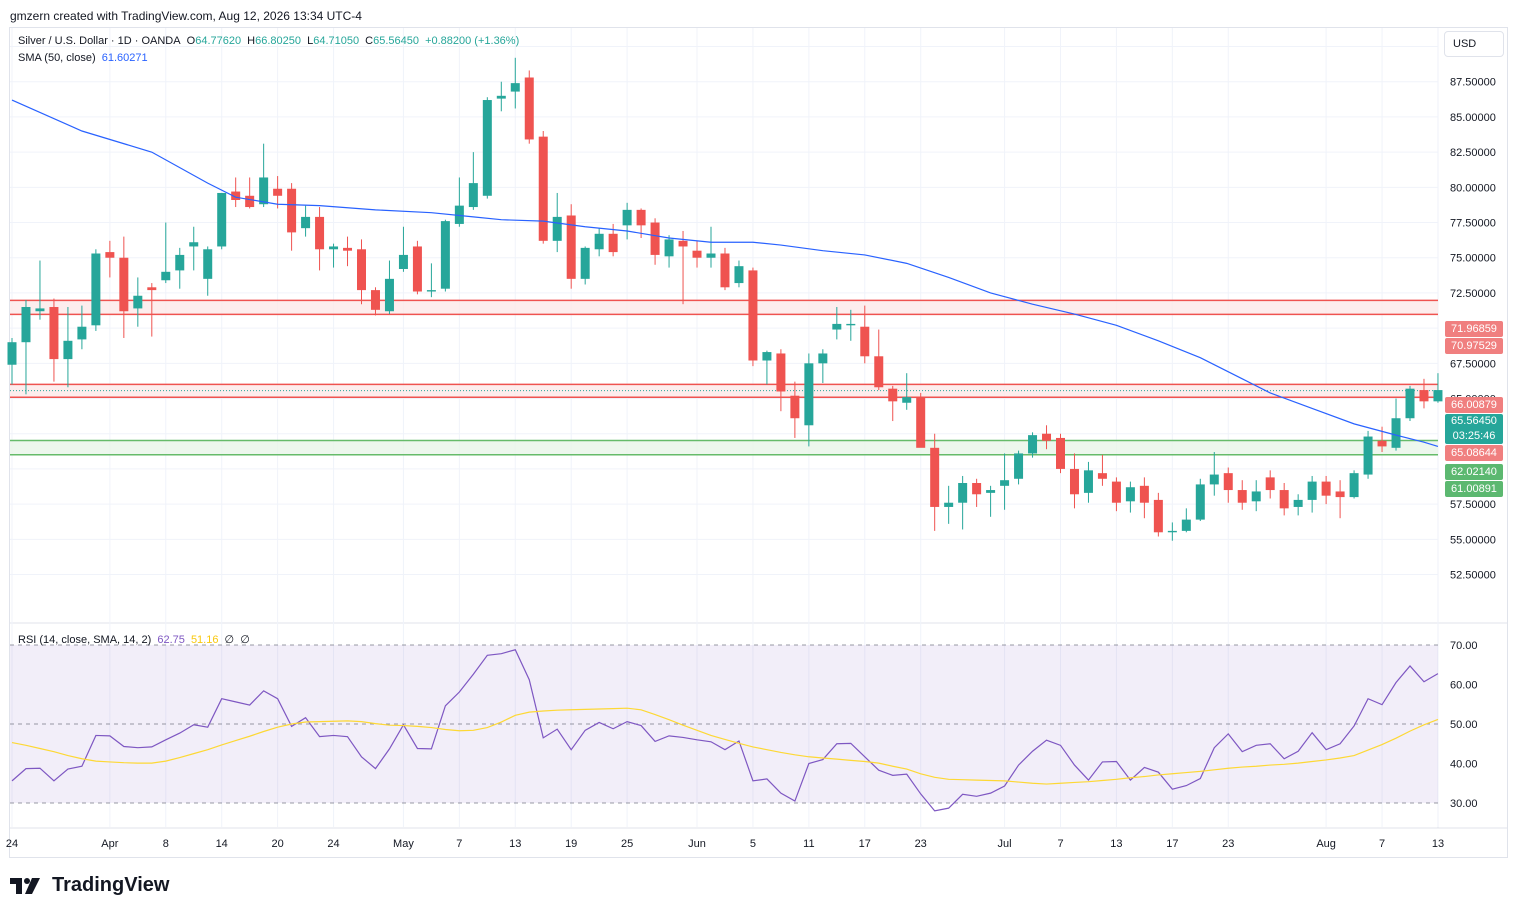  Describe the element at coordinates (124, 58) in the screenshot. I see `sma-value: 61.60271` at that location.